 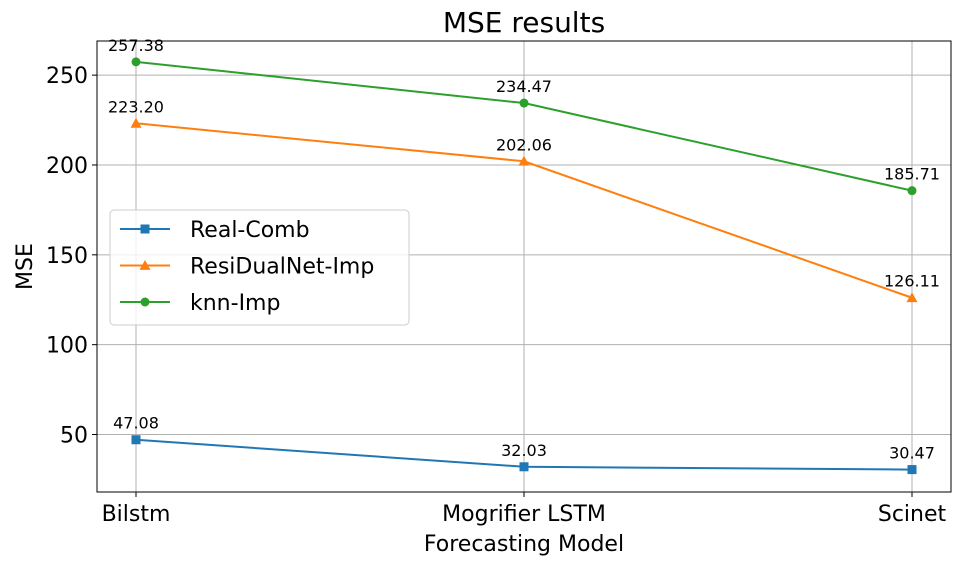 What do you see at coordinates (136, 106) in the screenshot?
I see `data-label-residualnet-imp: 223.20` at bounding box center [136, 106].